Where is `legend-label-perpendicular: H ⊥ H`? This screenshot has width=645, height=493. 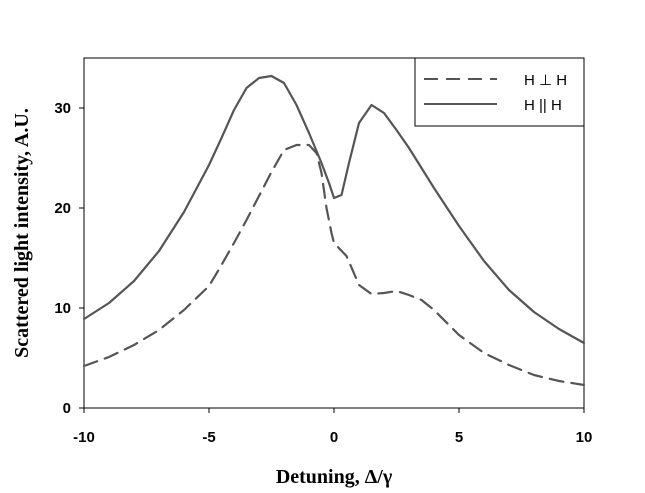
legend-label-perpendicular: H ⊥ H is located at coordinates (545, 80).